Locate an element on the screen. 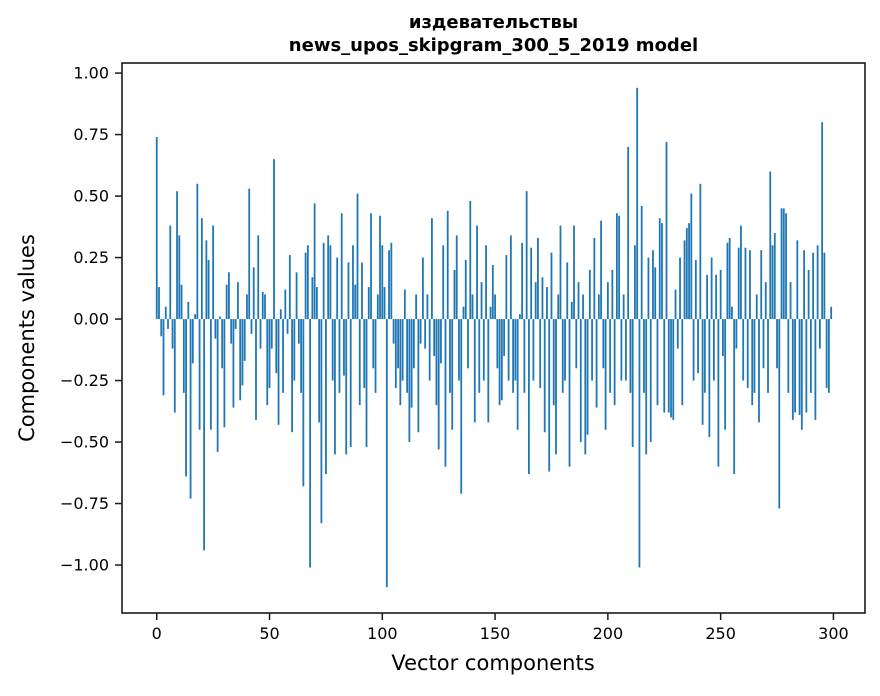  x-tick-label: 300 is located at coordinates (833, 633).